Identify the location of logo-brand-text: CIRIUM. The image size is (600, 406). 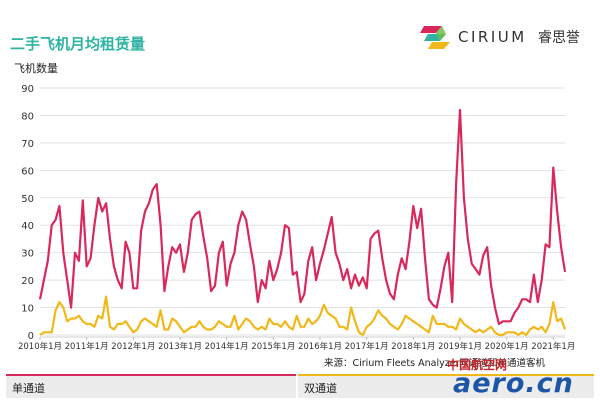
(492, 37).